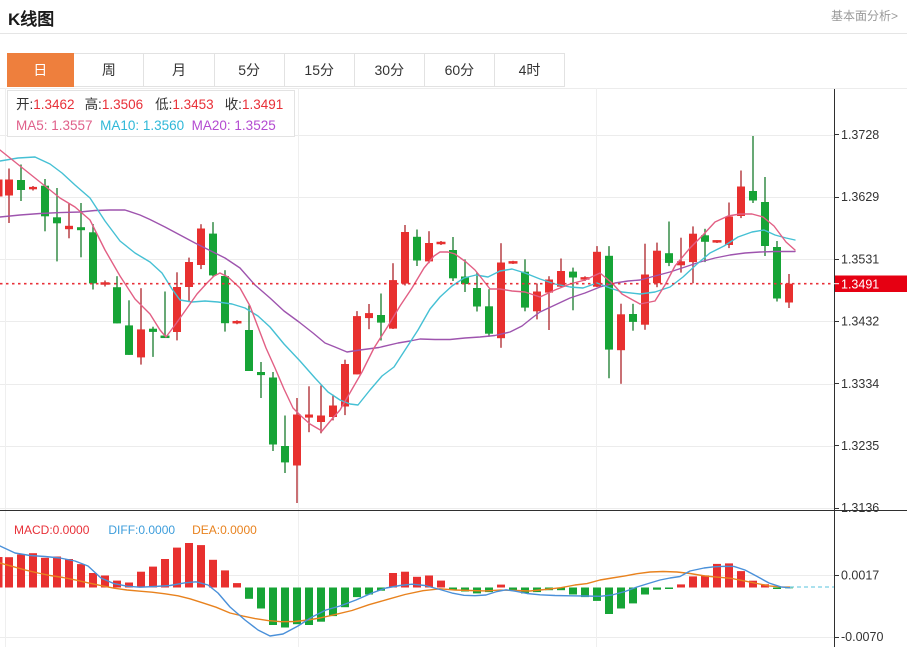  What do you see at coordinates (860, 576) in the screenshot?
I see `svg-text: 0.0017` at bounding box center [860, 576].